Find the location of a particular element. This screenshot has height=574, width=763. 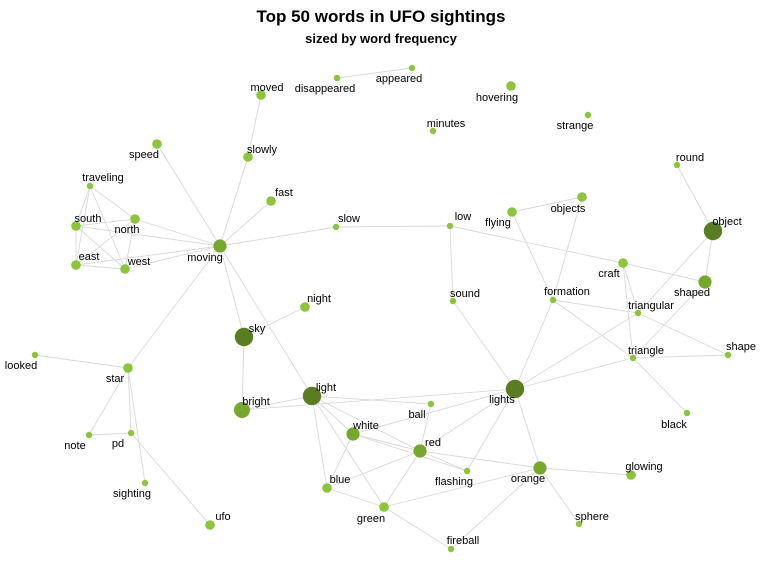

node-label-fireball: fireball is located at coordinates (463, 541).